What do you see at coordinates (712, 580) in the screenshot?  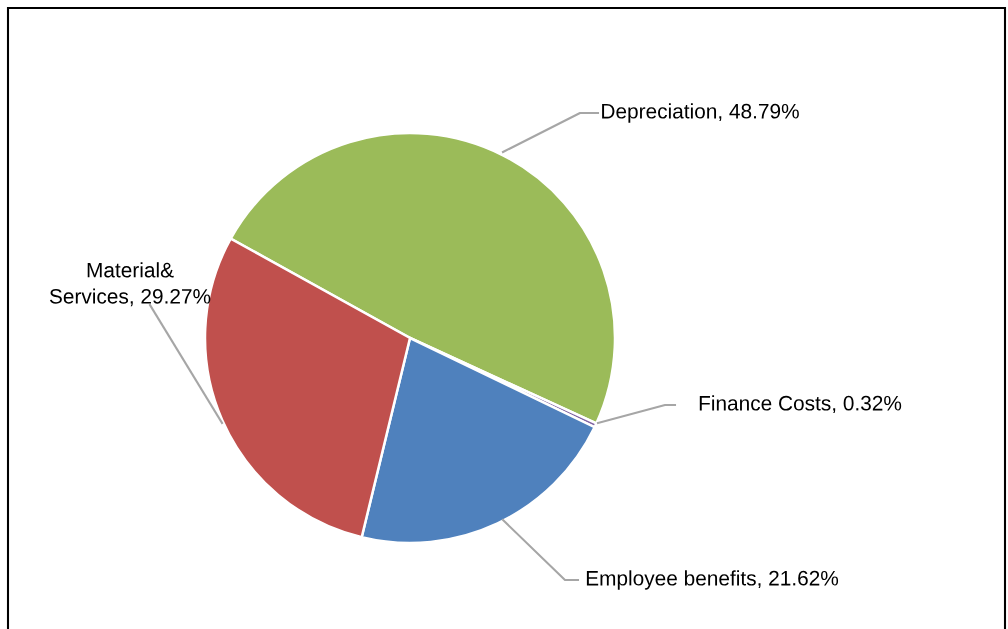 I see `slice-label: Employee benefits, 21.62%` at bounding box center [712, 580].